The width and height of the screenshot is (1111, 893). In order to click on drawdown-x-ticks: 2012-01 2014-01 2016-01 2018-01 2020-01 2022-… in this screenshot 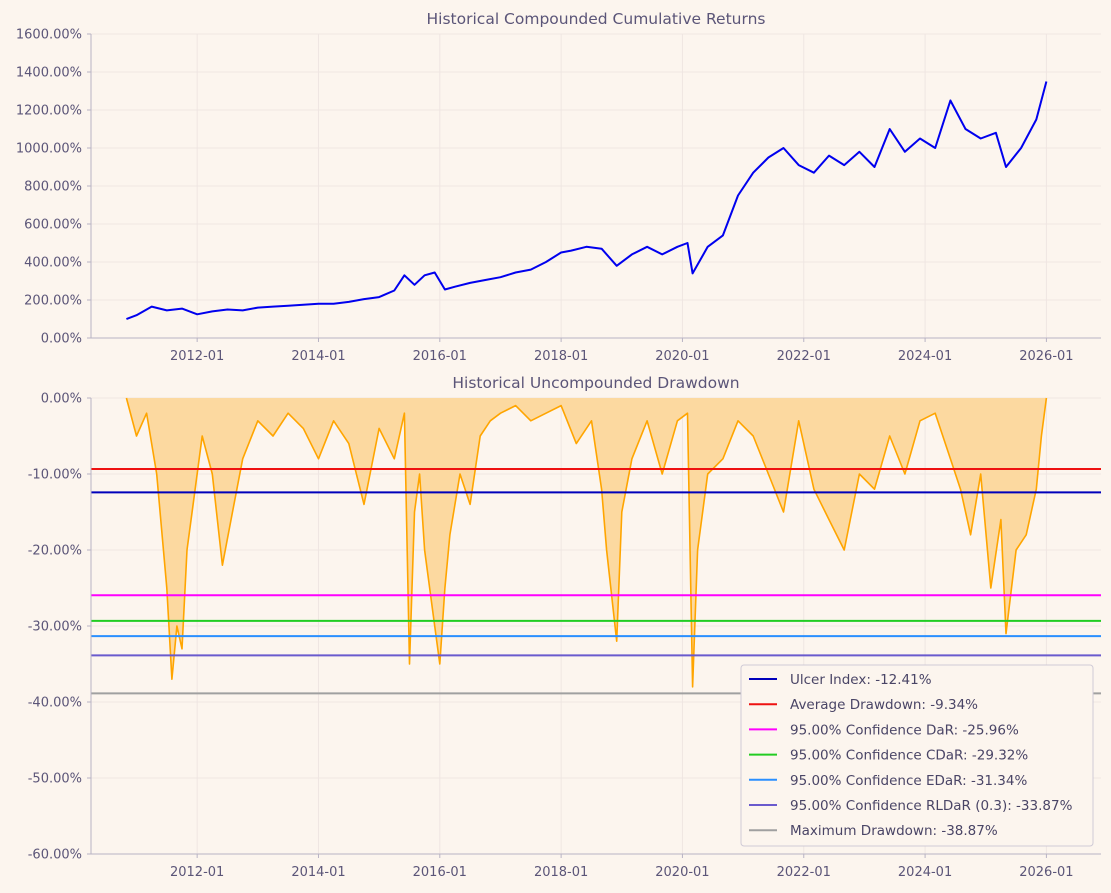, I will do `click(622, 867)`.